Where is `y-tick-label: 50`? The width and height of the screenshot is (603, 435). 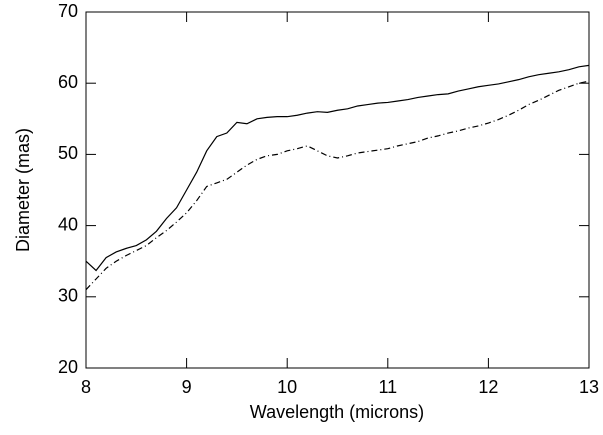
y-tick-label: 50 is located at coordinates (68, 153).